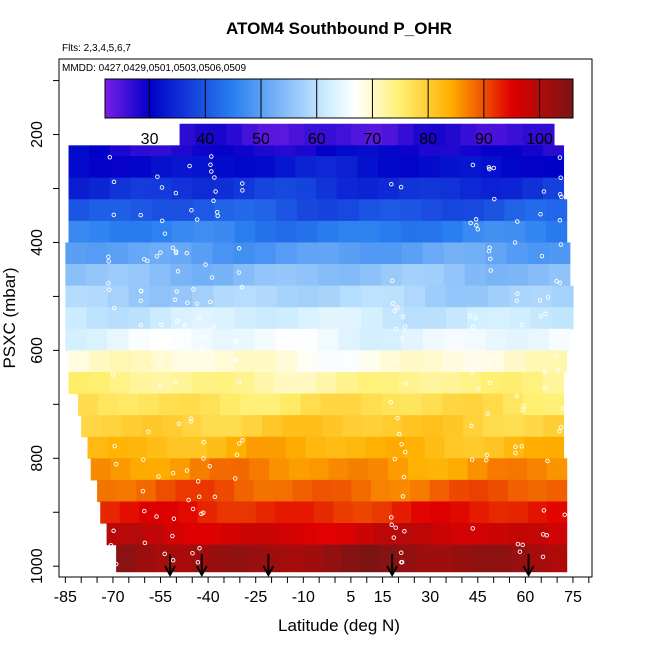 This screenshot has width=650, height=650. Describe the element at coordinates (573, 597) in the screenshot. I see `x-tick-label: 75` at that location.